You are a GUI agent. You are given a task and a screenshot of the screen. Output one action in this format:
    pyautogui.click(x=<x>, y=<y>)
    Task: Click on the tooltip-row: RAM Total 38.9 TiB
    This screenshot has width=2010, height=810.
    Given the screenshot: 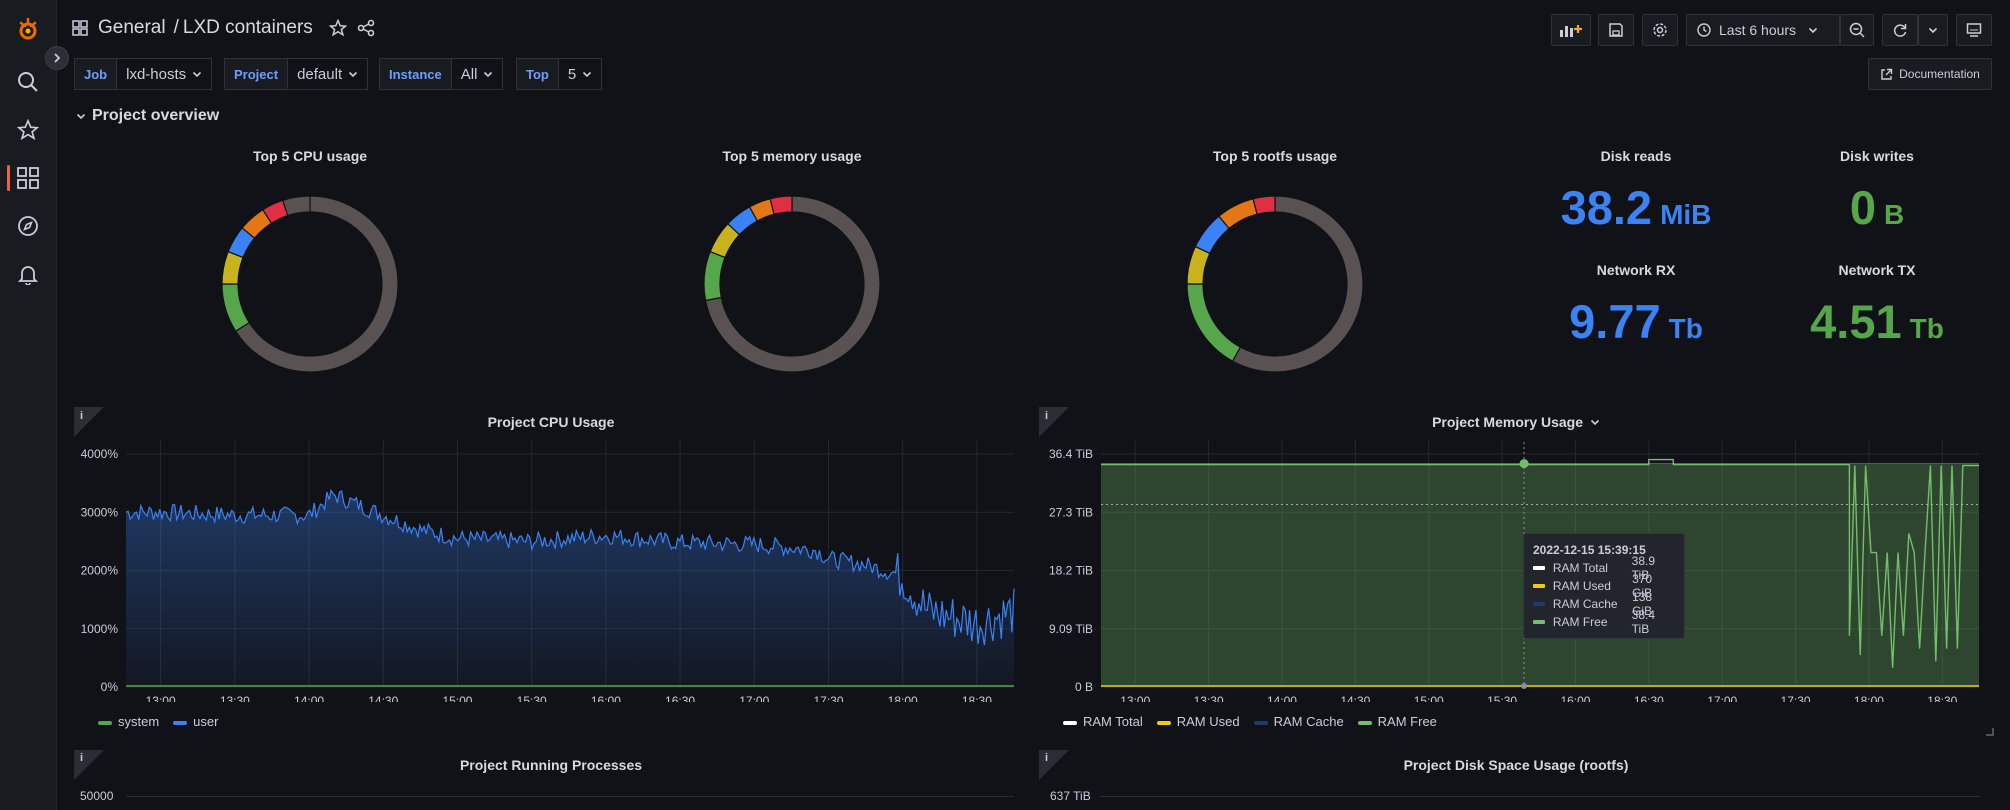 What is the action you would take?
    pyautogui.click(x=1604, y=568)
    